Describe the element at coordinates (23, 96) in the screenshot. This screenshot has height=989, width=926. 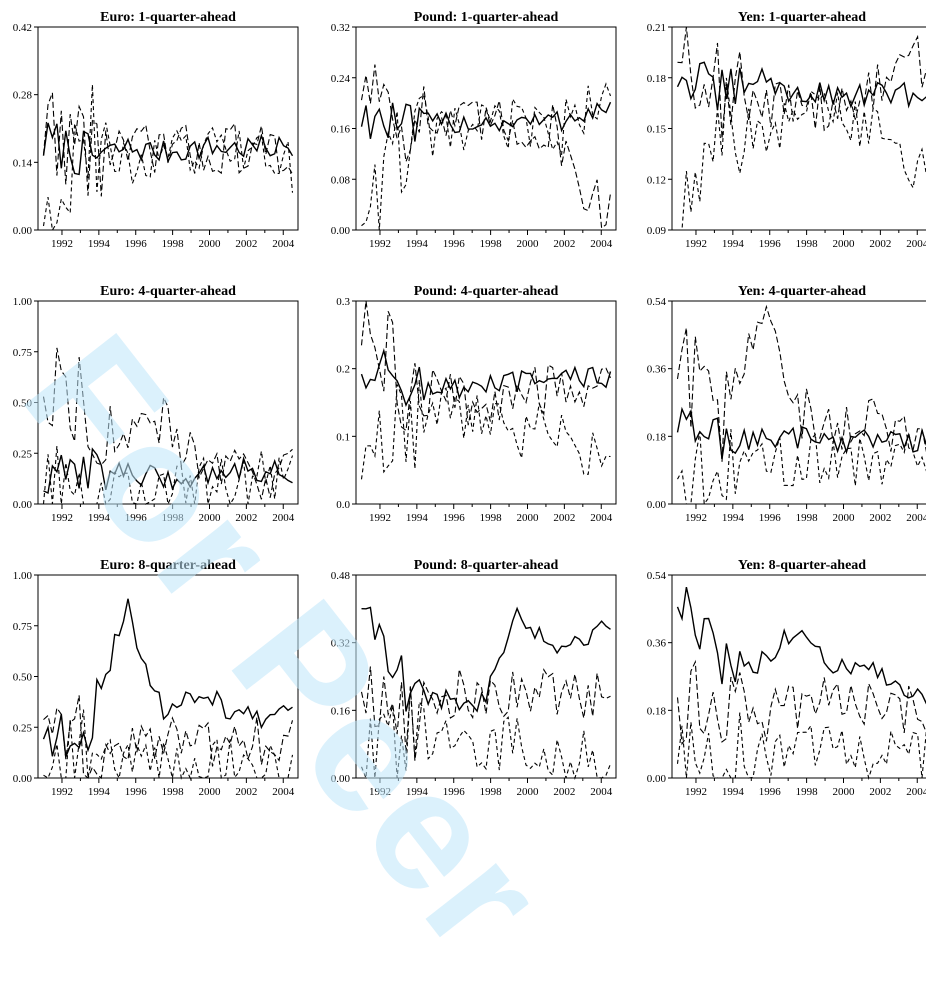
I see `y-tick-label: 0.28` at that location.